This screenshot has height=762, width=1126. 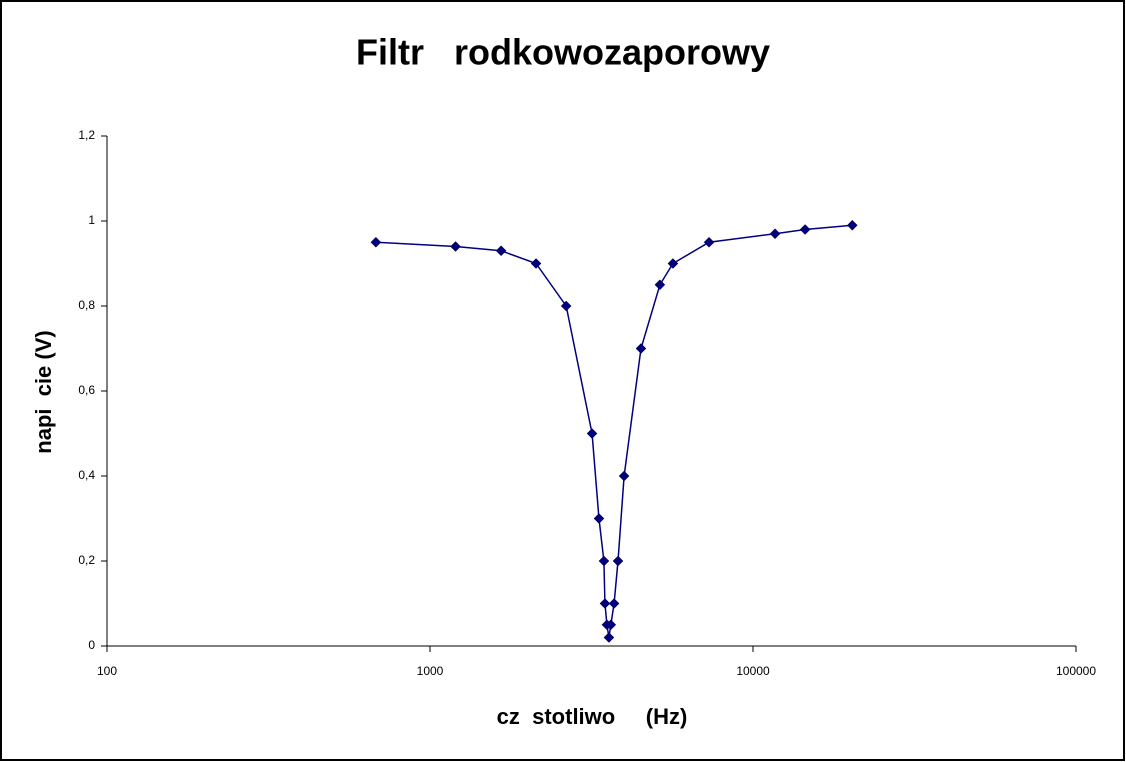 What do you see at coordinates (43, 391) in the screenshot?
I see `y-axis-title: napi cie (V)` at bounding box center [43, 391].